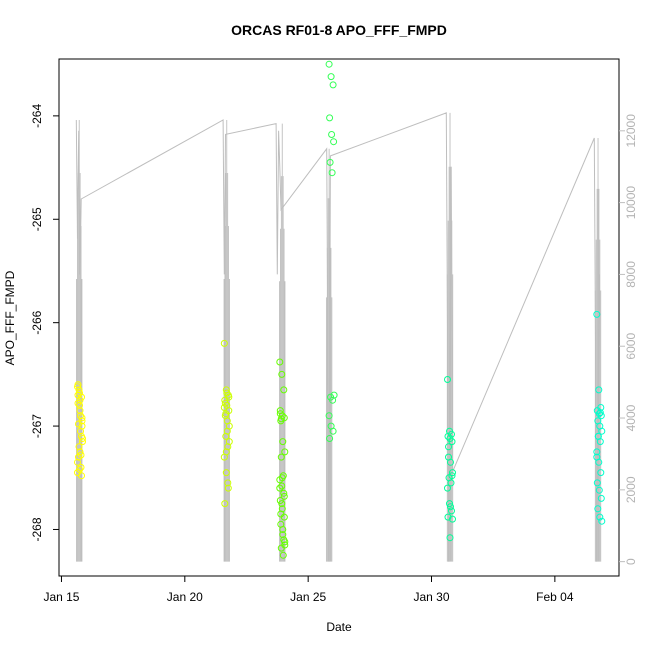  What do you see at coordinates (631, 417) in the screenshot?
I see `y2-tick-label: 4000` at bounding box center [631, 417].